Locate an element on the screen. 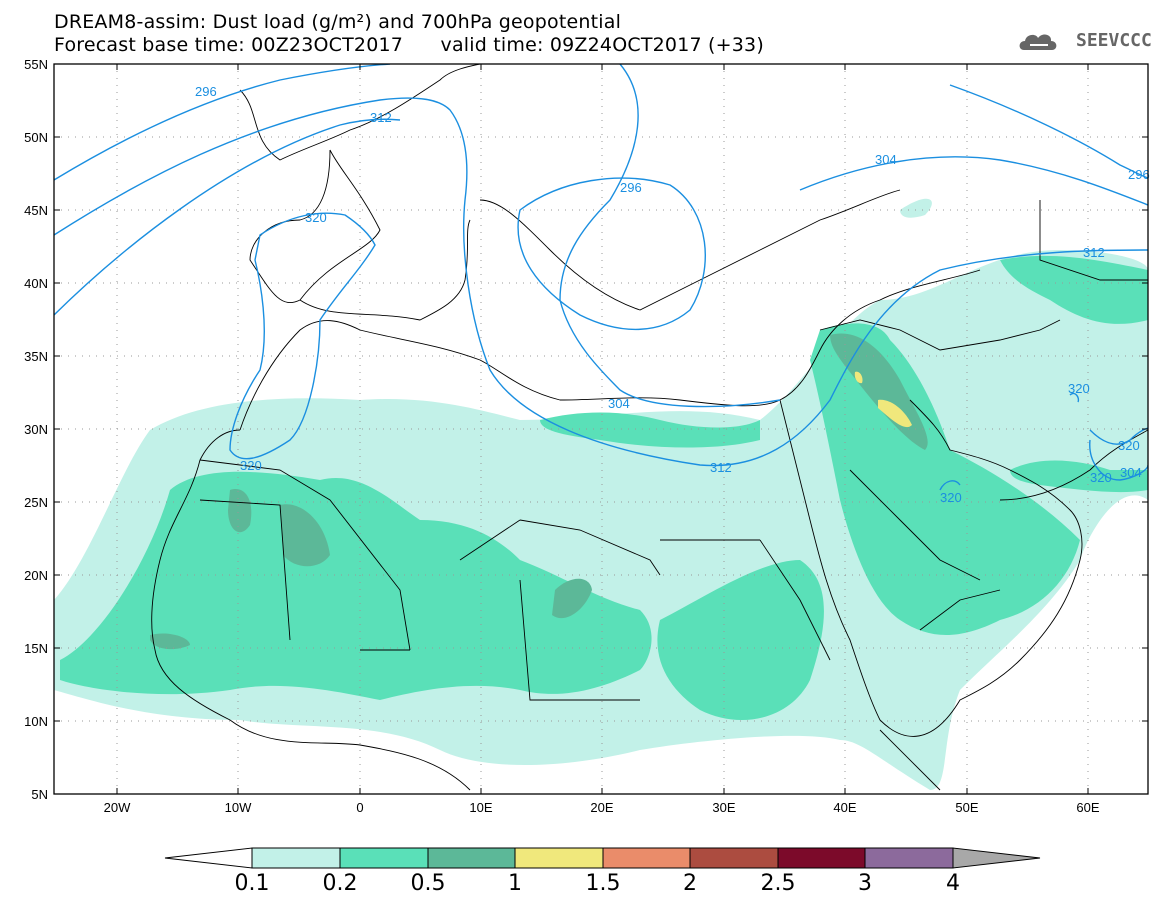 This screenshot has height=907, width=1165. lat-label: 5N is located at coordinates (39, 794).